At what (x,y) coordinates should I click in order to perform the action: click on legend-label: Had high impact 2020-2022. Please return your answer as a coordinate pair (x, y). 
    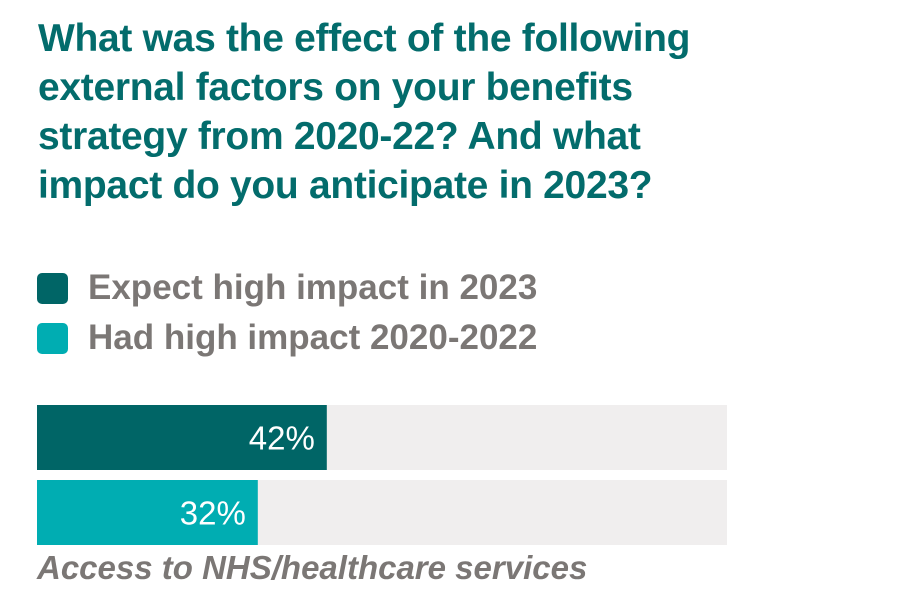
    Looking at the image, I should click on (313, 337).